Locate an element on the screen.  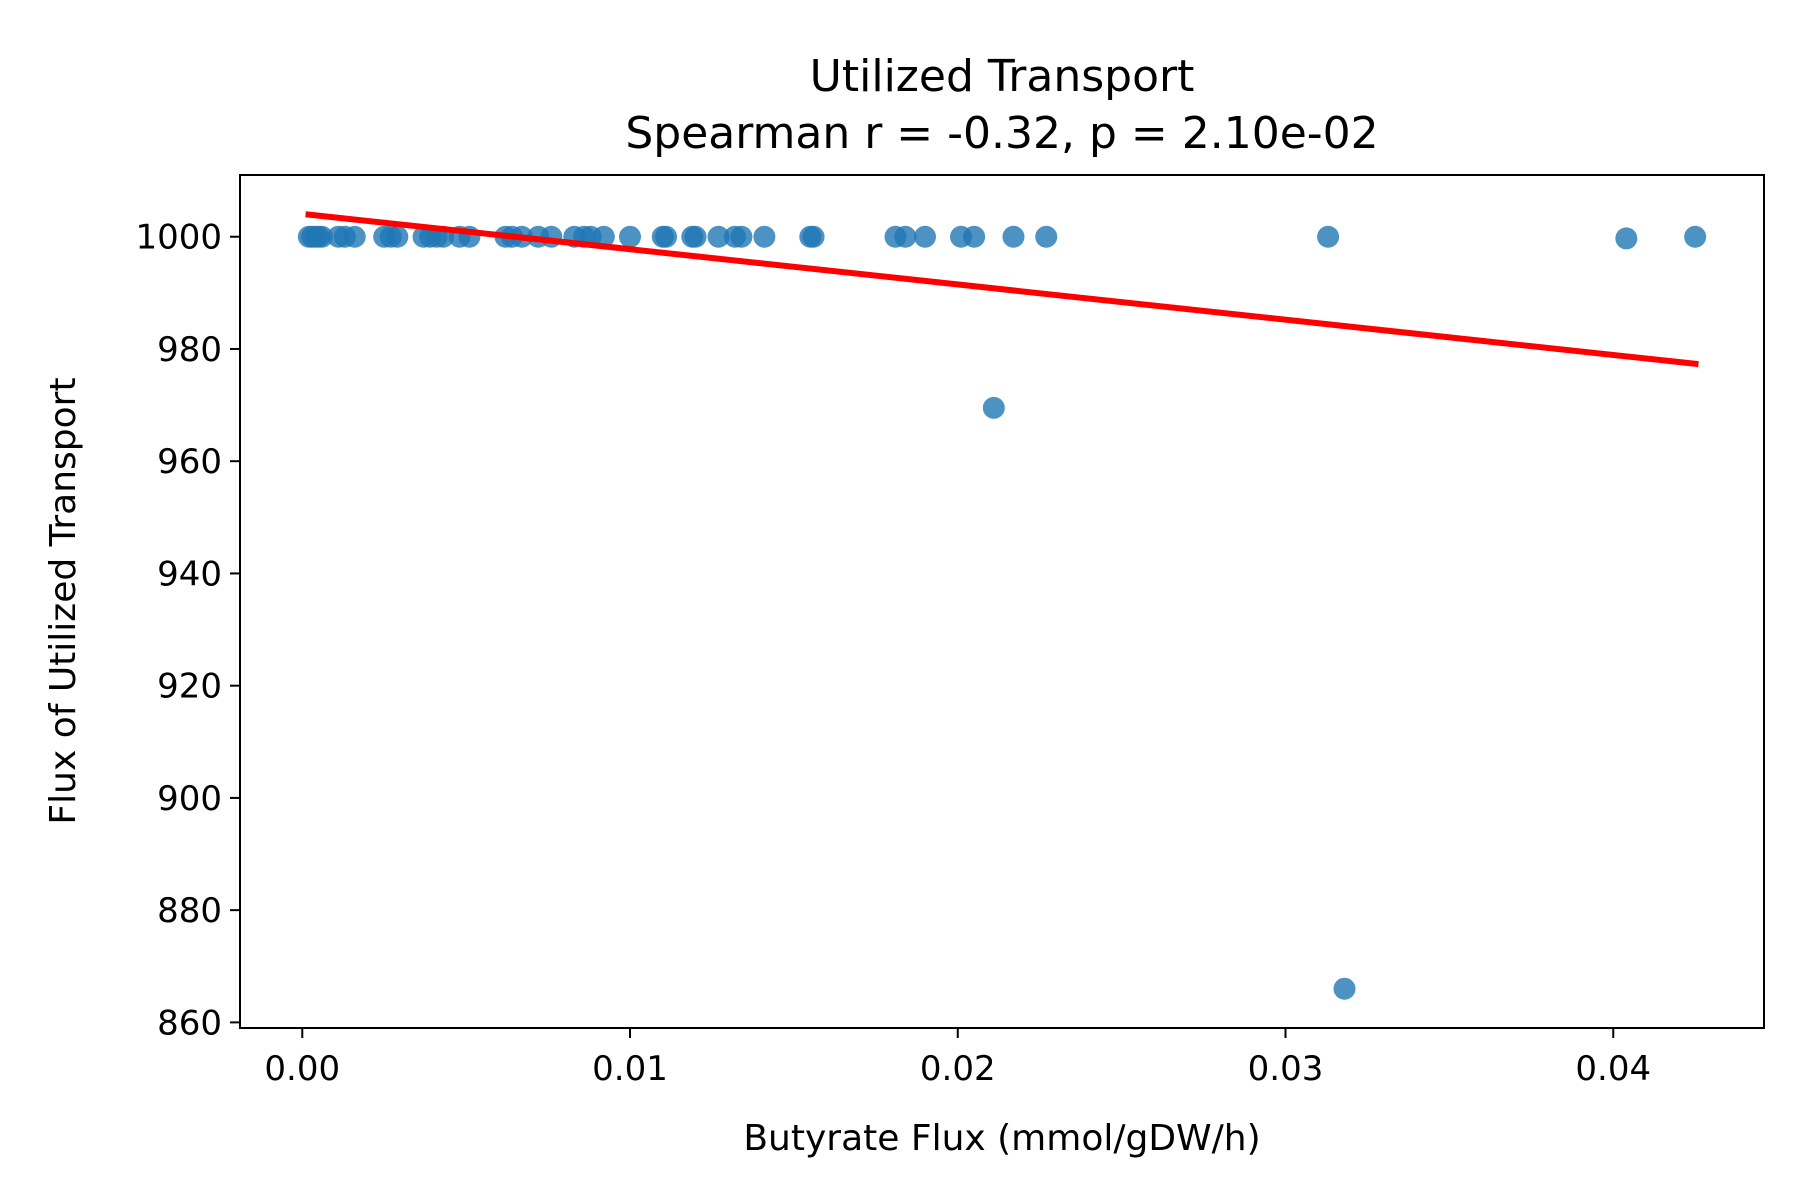
y-tick-label: 1000 is located at coordinates (178, 238).